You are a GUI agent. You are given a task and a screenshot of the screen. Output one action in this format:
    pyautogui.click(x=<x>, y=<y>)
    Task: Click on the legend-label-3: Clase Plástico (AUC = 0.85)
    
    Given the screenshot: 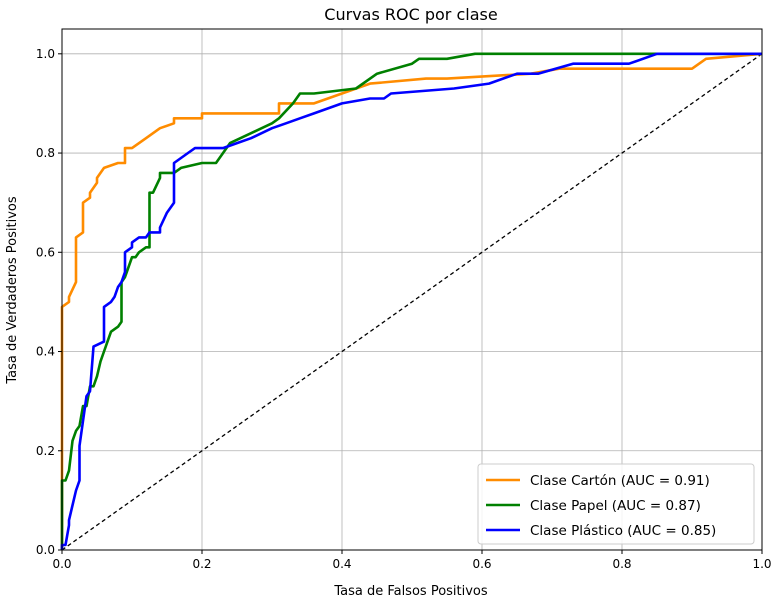 What is the action you would take?
    pyautogui.click(x=623, y=531)
    